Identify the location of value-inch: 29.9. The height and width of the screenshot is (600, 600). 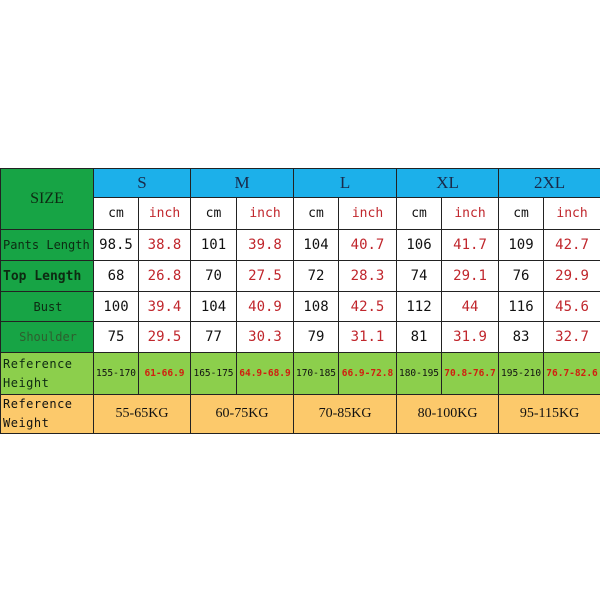
(571, 276).